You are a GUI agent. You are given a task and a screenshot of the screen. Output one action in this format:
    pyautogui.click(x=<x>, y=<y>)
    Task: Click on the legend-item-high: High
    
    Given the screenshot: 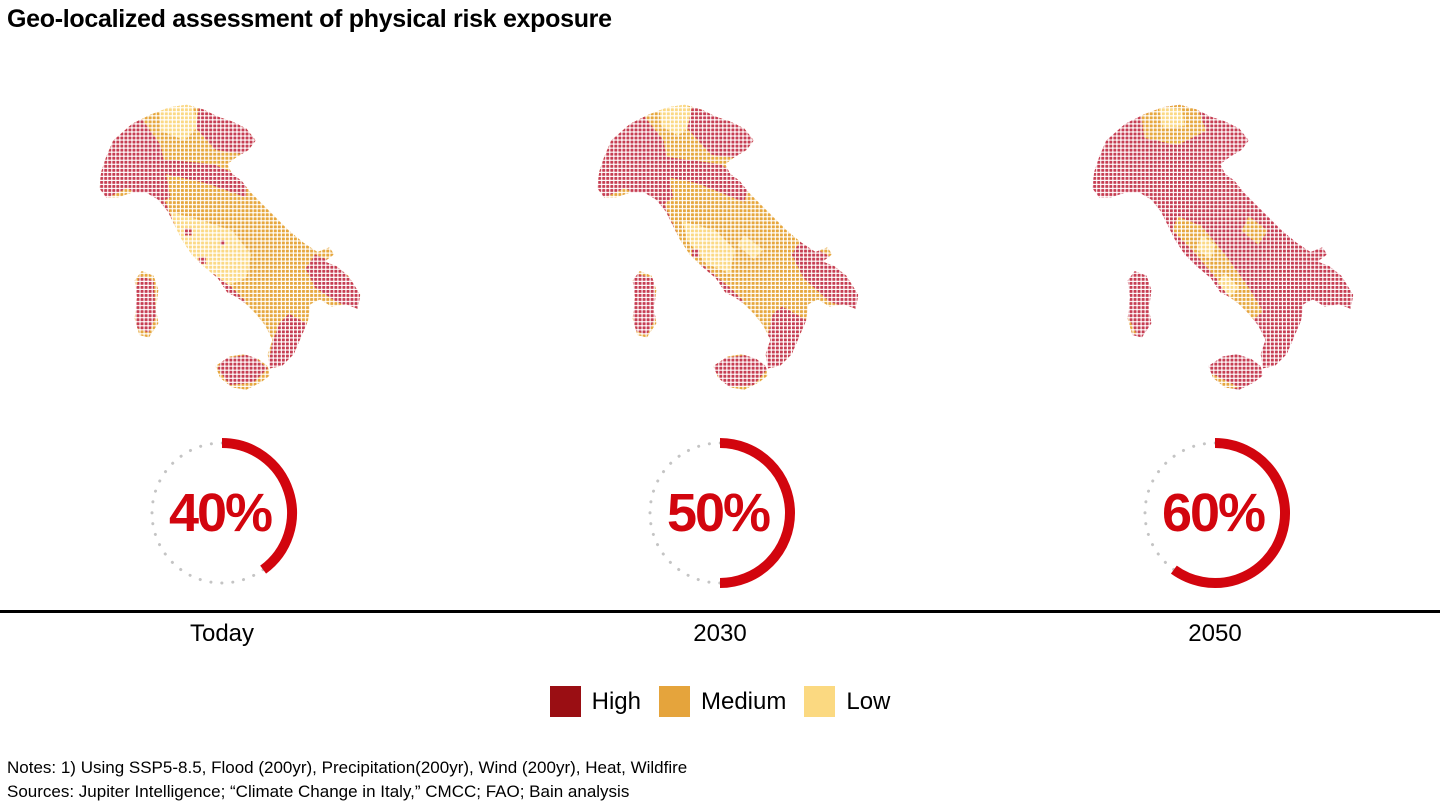 What is the action you would take?
    pyautogui.click(x=595, y=701)
    